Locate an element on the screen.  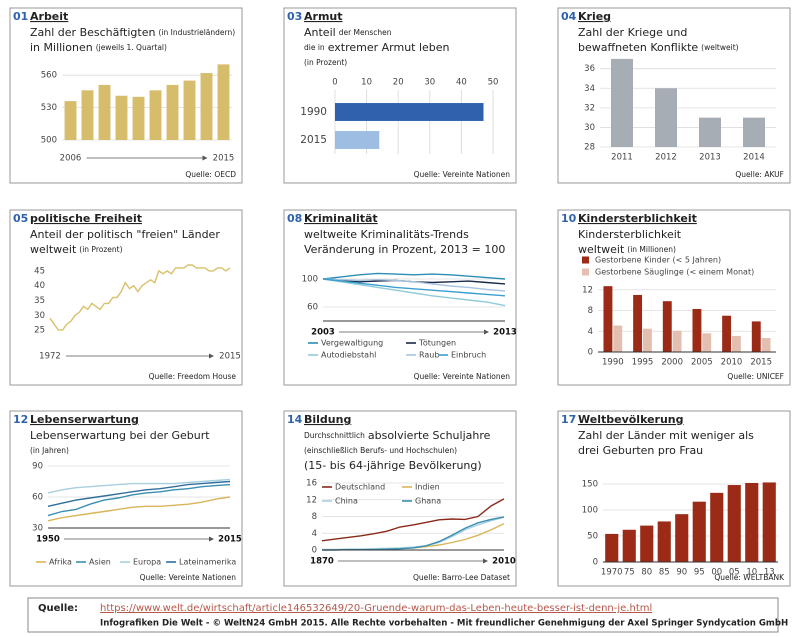
subtitle-text: (15- bis 64-jährige Bevölkerung) is located at coordinates (393, 465).